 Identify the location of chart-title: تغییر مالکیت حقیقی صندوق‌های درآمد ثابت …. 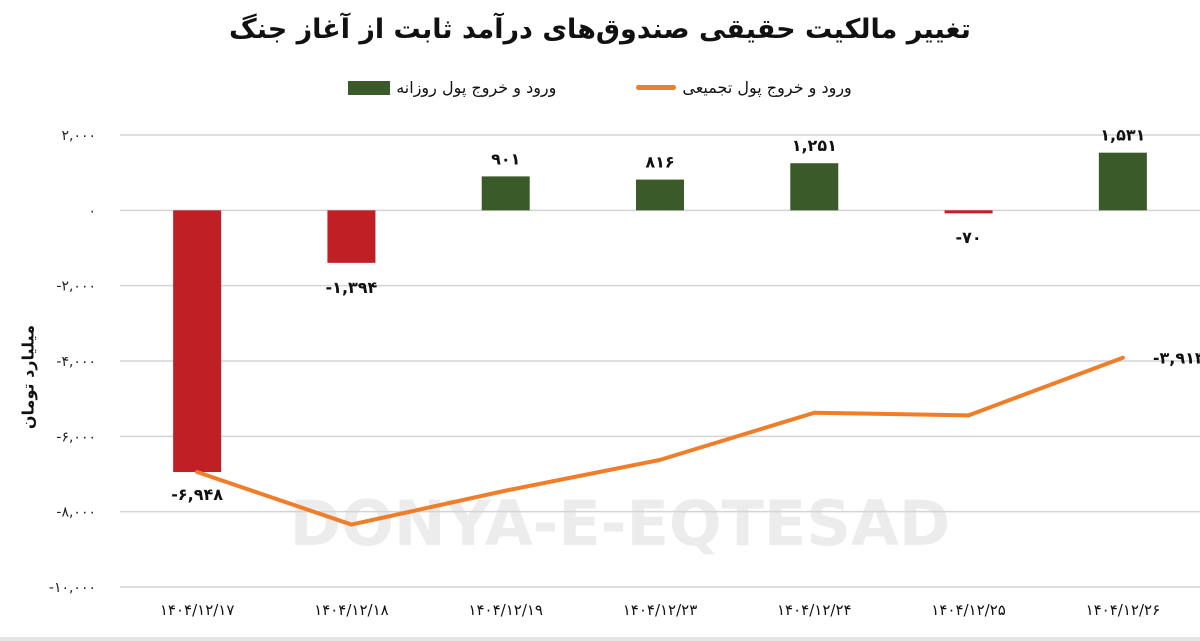
(600, 29).